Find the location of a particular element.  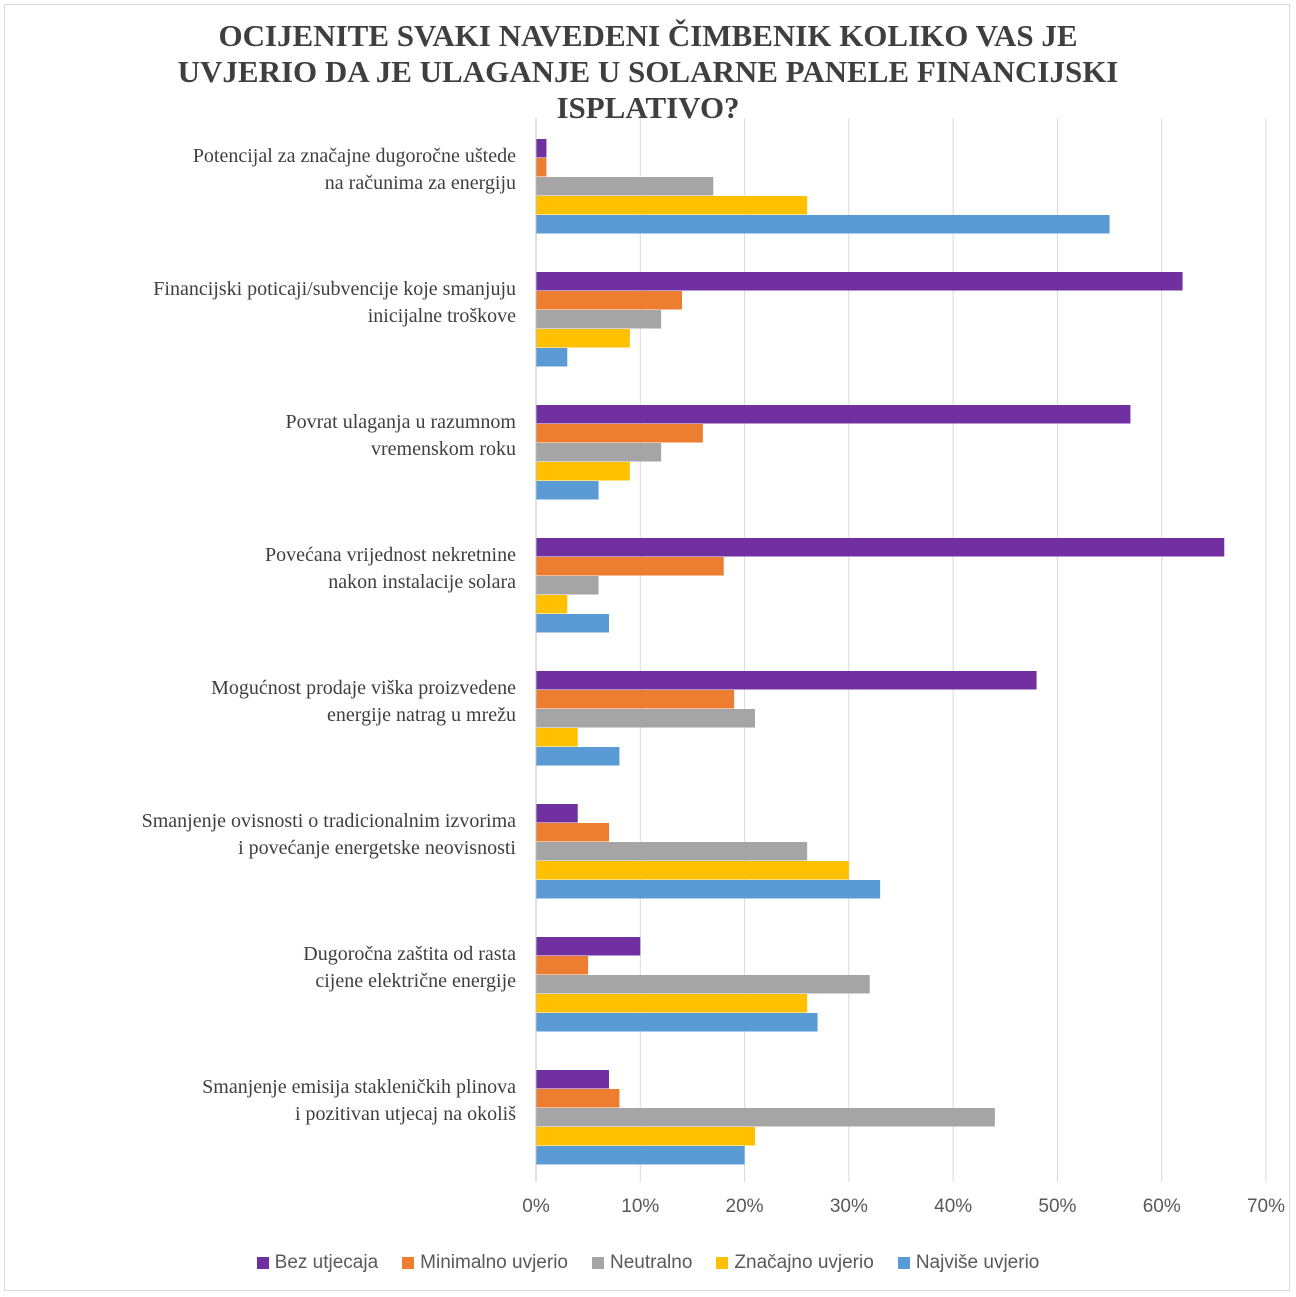

category-label: Dugoročna zaštita od rasta is located at coordinates (409, 954).